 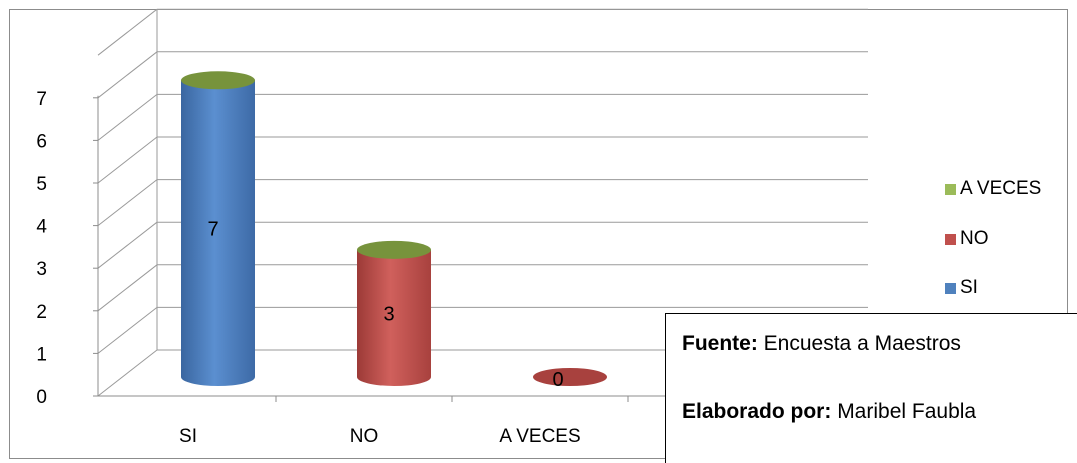 I want to click on source-text: Encuesta a Maestros, so click(x=862, y=343).